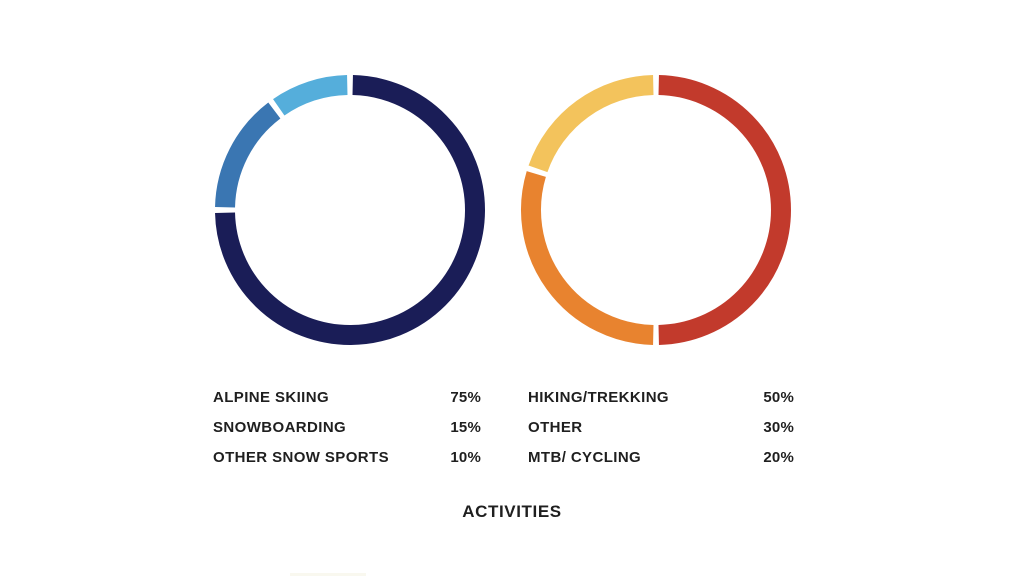 The width and height of the screenshot is (1024, 576). Describe the element at coordinates (301, 457) in the screenshot. I see `legend-label: OTHER SNOW SPORTS` at that location.